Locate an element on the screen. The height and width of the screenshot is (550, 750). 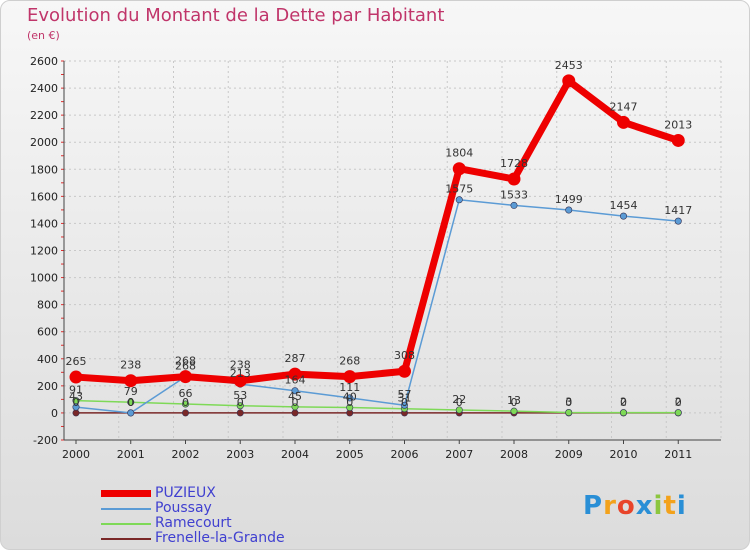
y-tick-label: 1200 is located at coordinates (44, 251).